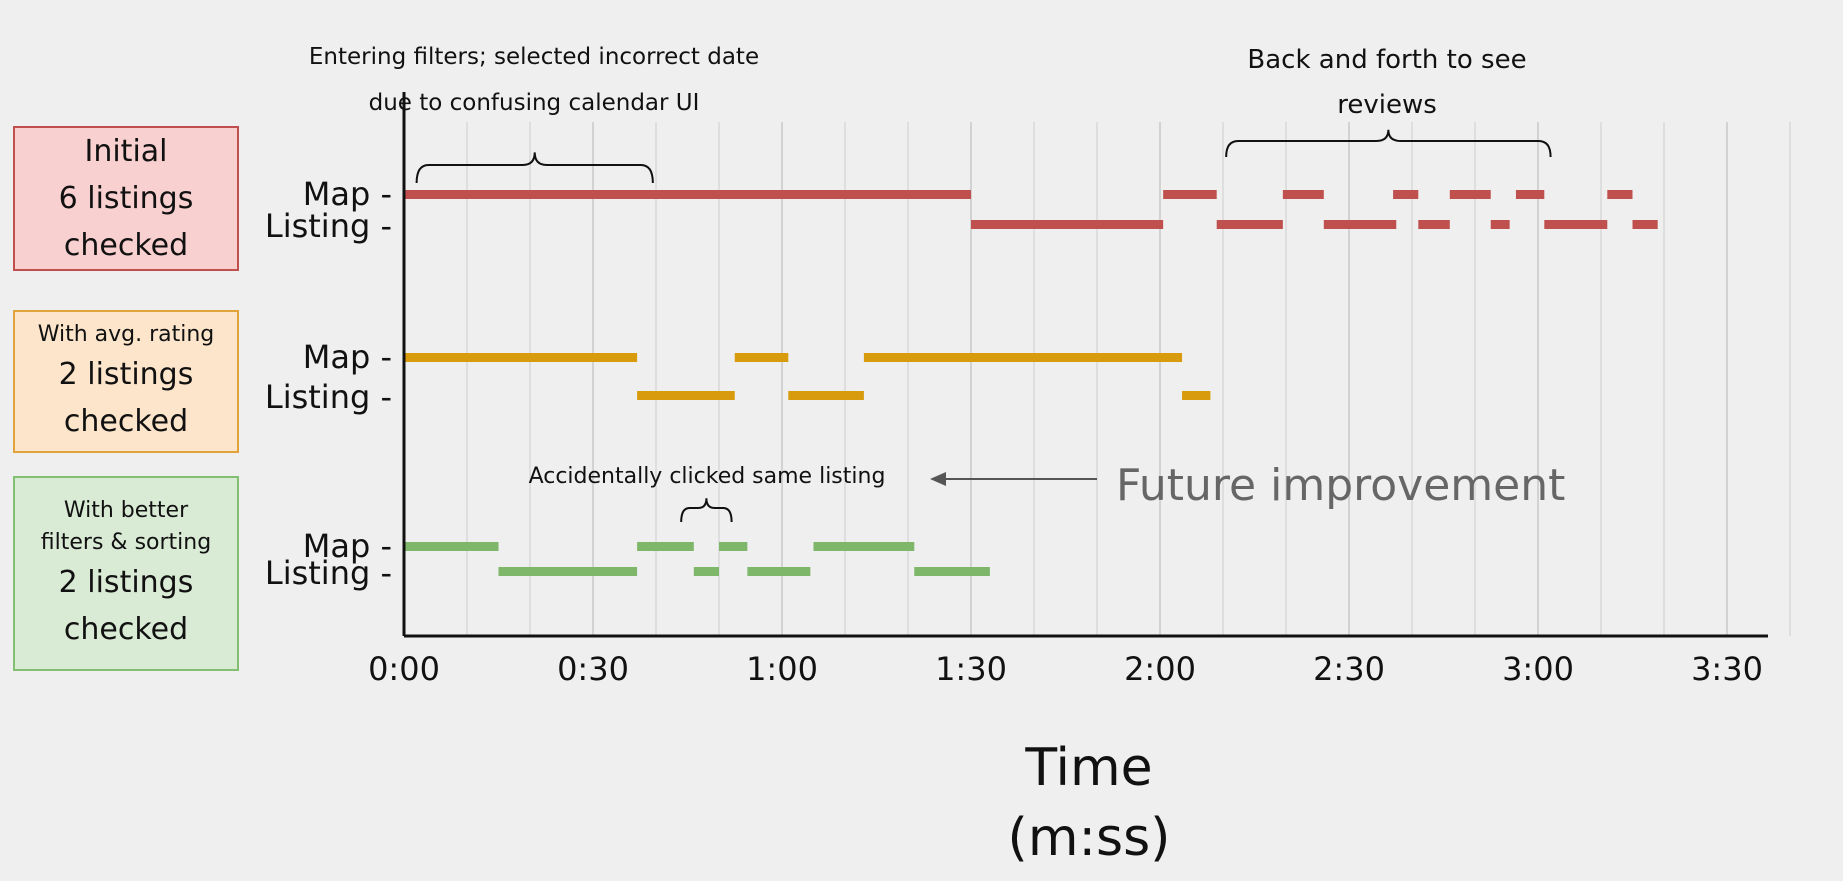  Describe the element at coordinates (1538, 669) in the screenshot. I see `x-tick-label: 3:00` at that location.